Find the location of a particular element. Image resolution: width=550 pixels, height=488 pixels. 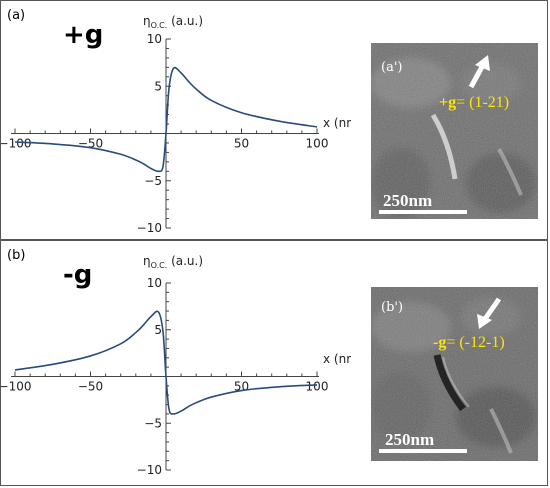

g-vector-label: +g= (1-21) is located at coordinates (474, 102).